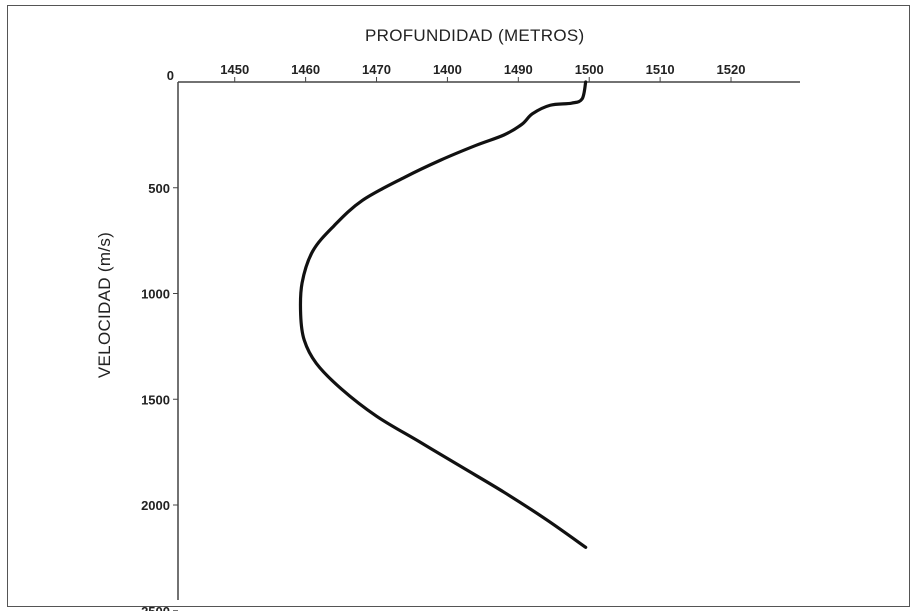 The width and height of the screenshot is (919, 611). I want to click on x-tick-label: 1510, so click(660, 69).